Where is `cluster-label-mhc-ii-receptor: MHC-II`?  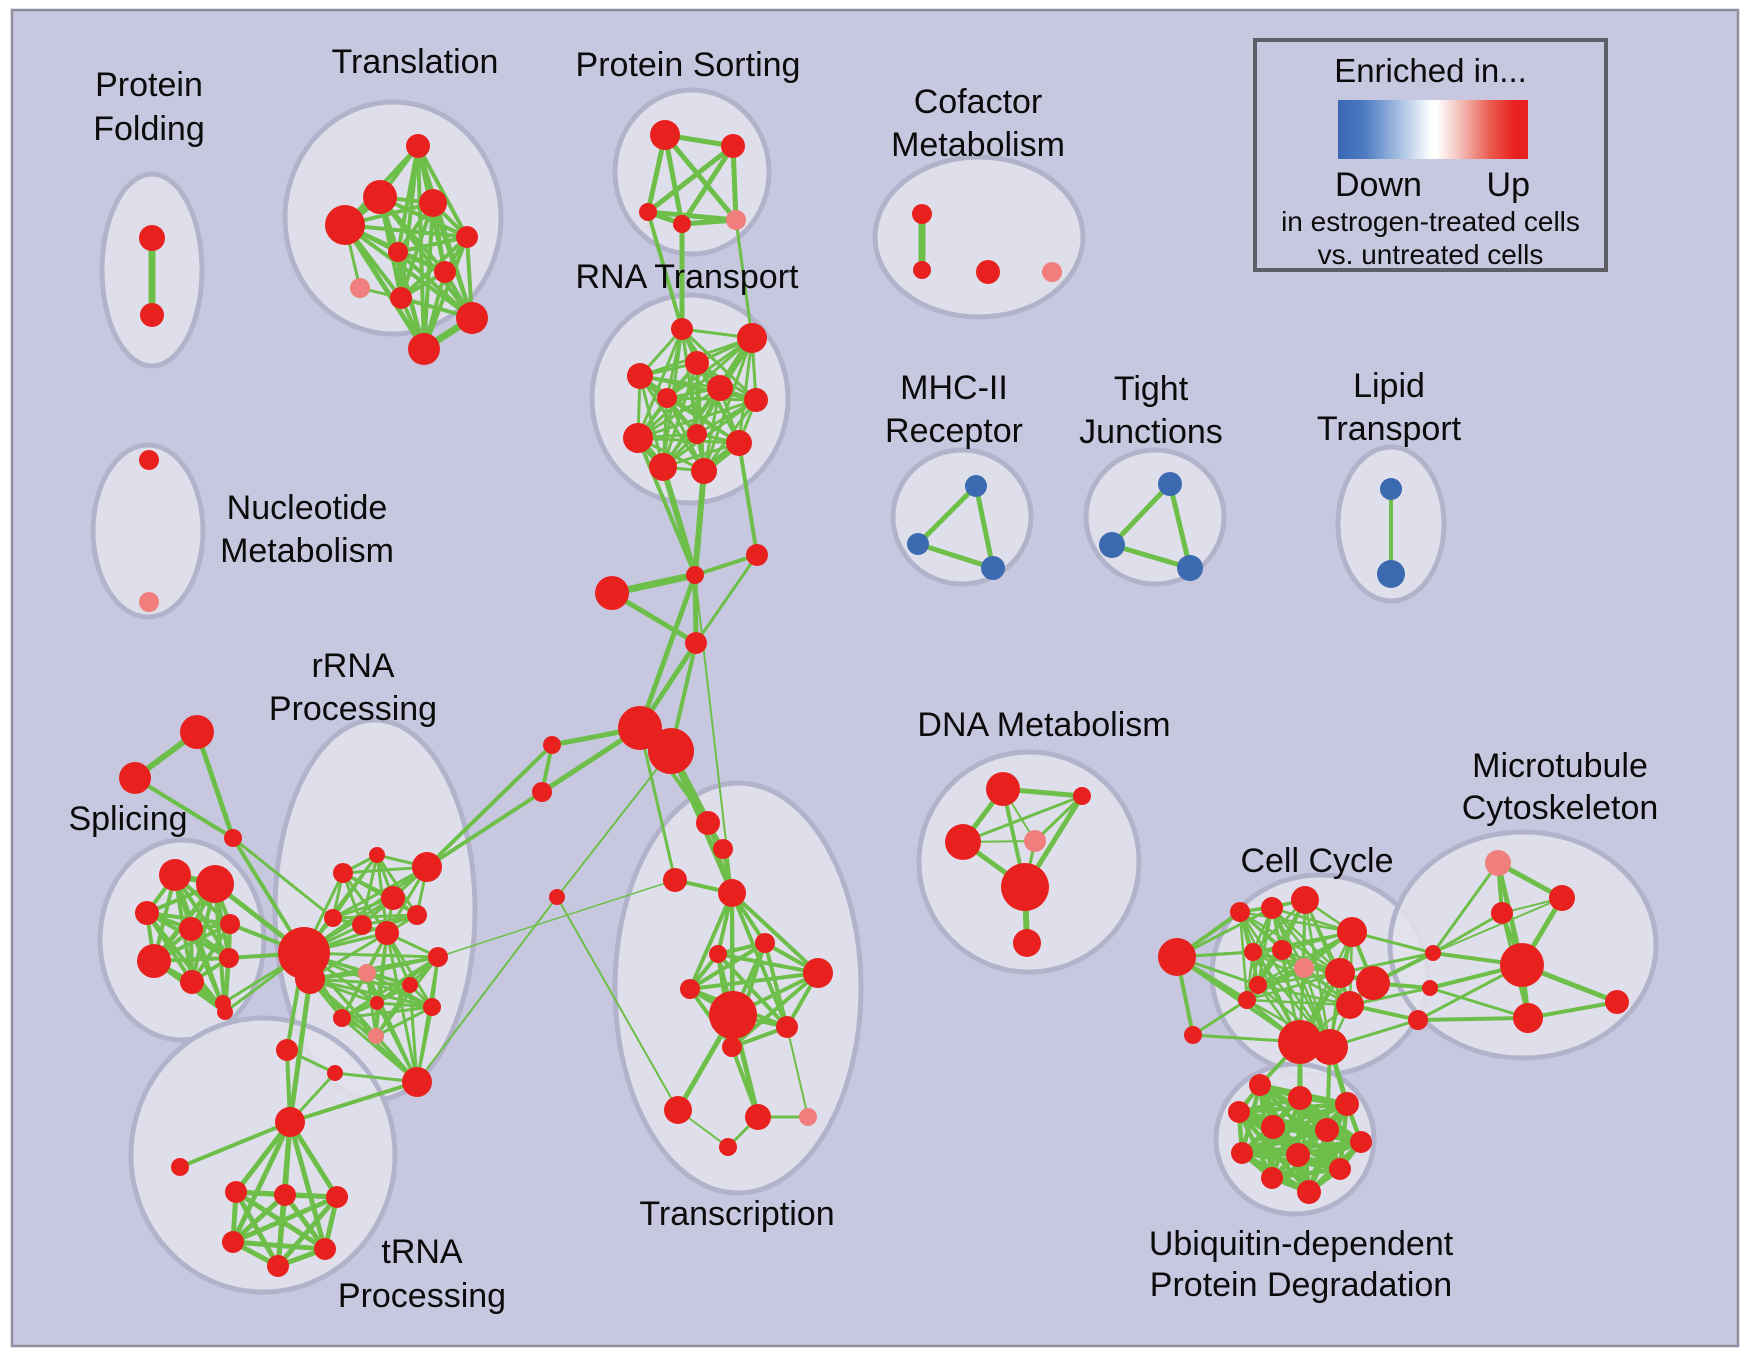
cluster-label-mhc-ii-receptor: MHC-II is located at coordinates (954, 388).